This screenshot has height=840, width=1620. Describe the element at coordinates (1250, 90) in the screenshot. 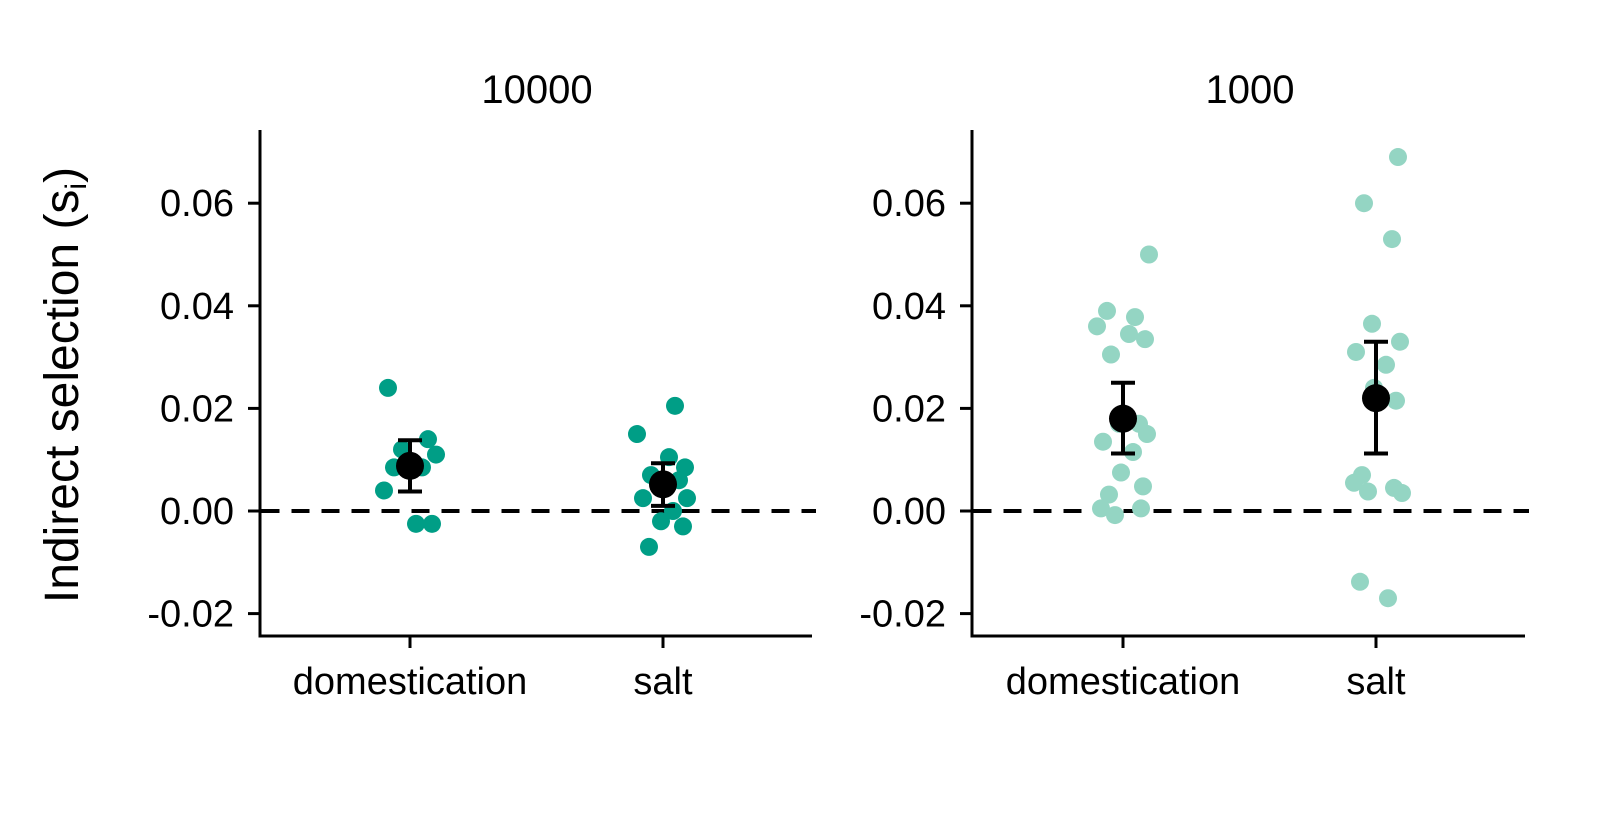

I see `panel-title: 1000` at that location.